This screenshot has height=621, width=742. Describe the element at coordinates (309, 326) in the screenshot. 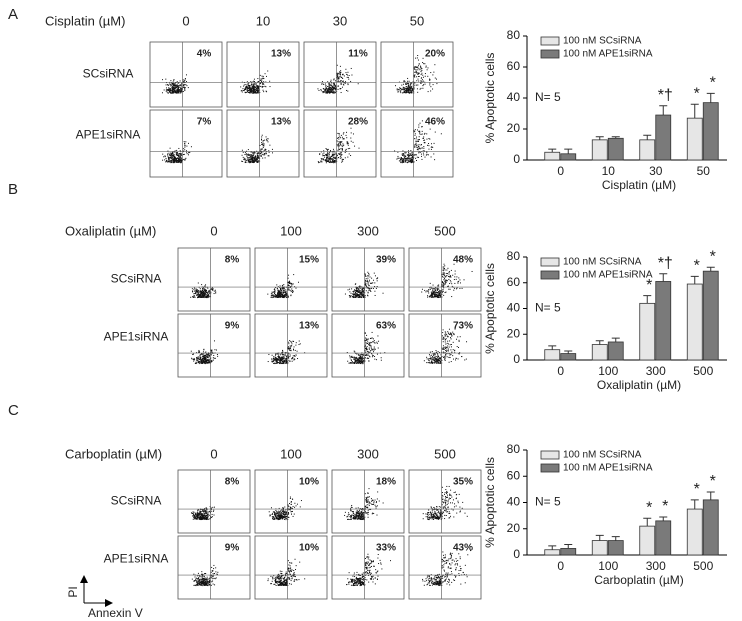

I see `quadrant-percent: 13%` at that location.